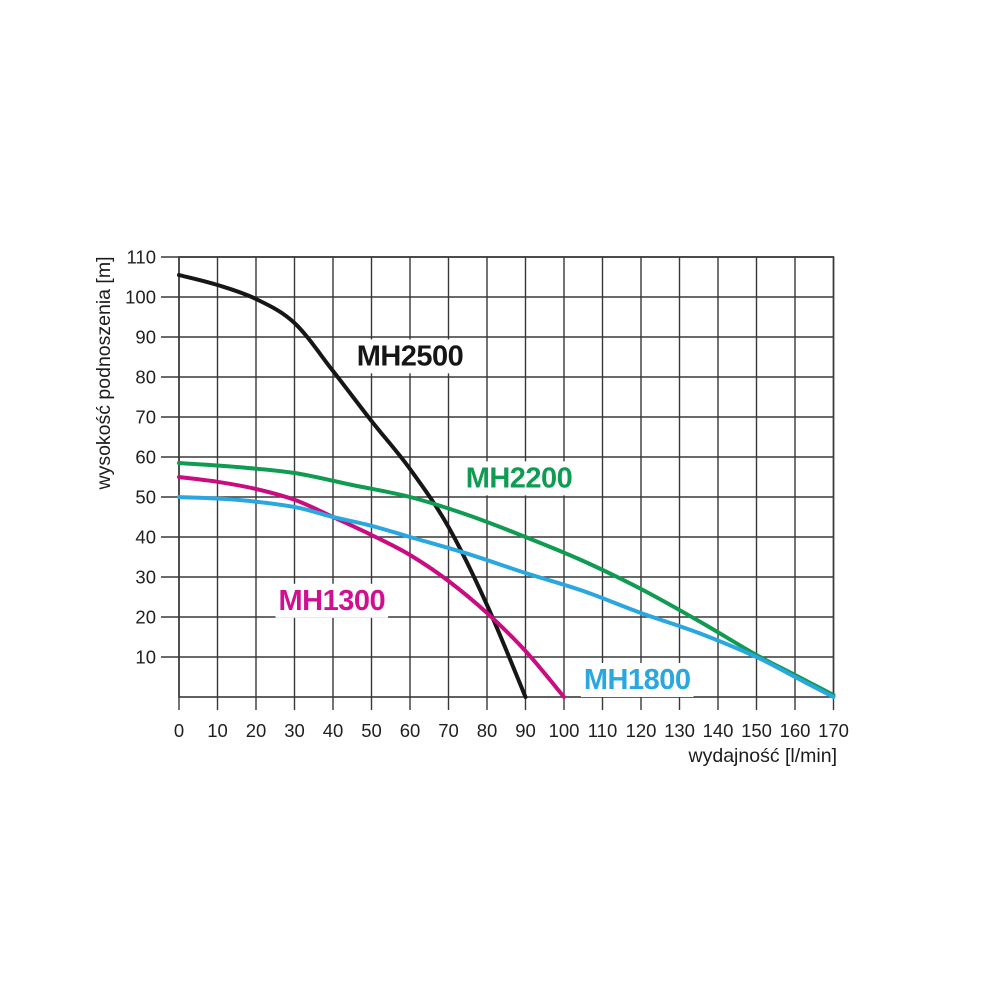 The image size is (1000, 1000). I want to click on x-tick-label: 160, so click(795, 730).